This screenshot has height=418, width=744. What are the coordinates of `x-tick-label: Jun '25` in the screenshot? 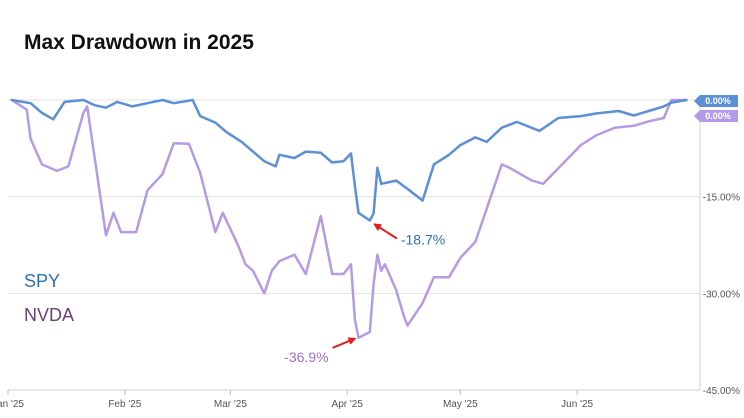 It's located at (577, 404).